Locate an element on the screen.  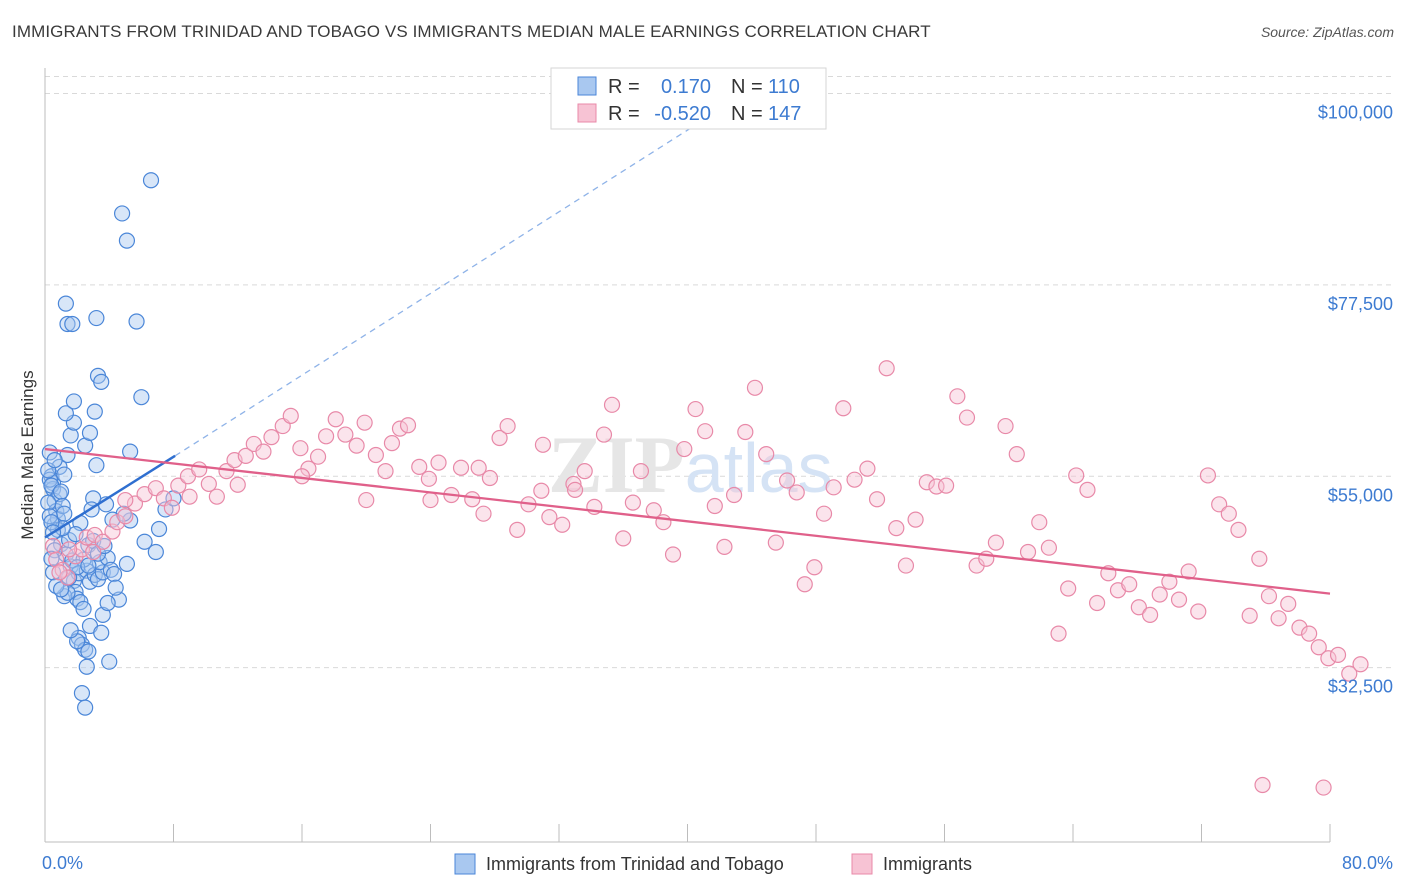
bottom-legend-label-trinidad: Immigrants from Trinidad and Tobago is located at coordinates (635, 864).